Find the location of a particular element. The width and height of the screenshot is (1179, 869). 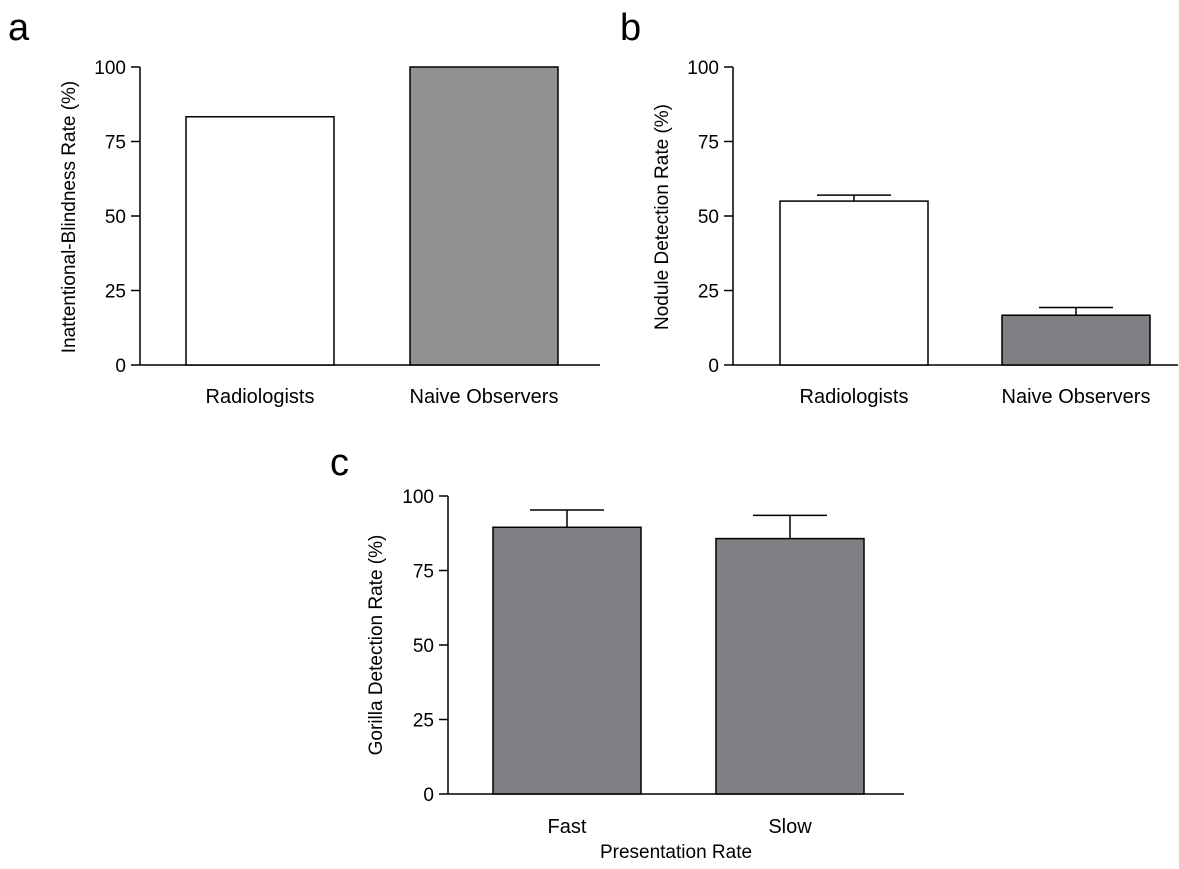

y-tick-label-b: 75 is located at coordinates (708, 143).